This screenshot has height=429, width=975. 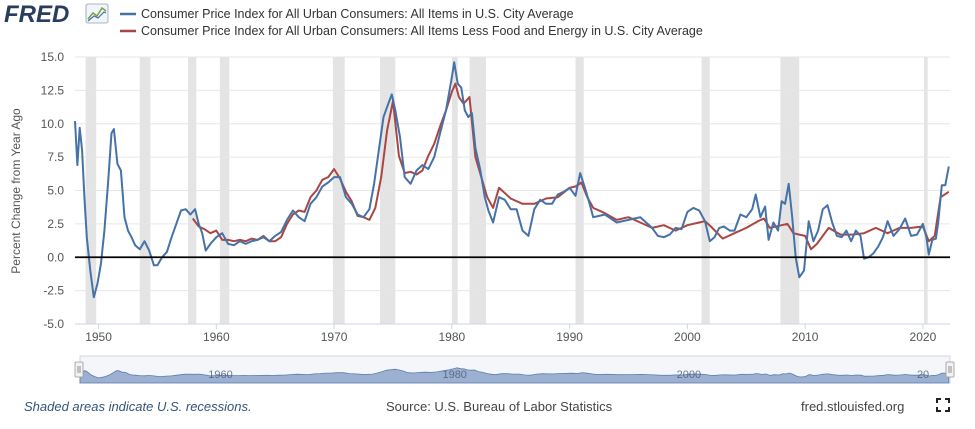 What do you see at coordinates (687, 337) in the screenshot?
I see `x-tick-label: 2000` at bounding box center [687, 337].